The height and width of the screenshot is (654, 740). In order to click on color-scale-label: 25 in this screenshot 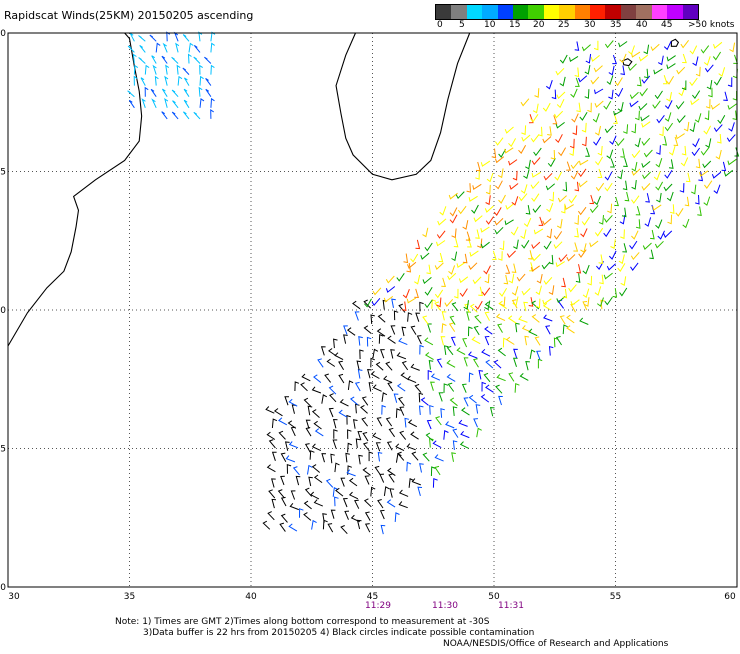, I will do `click(564, 25)`.